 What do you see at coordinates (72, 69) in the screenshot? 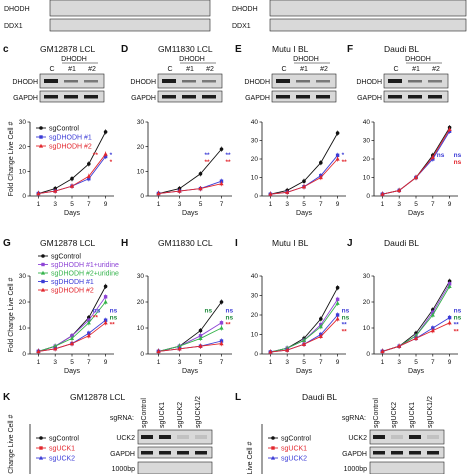
I see `lane-label-c-1: #1` at bounding box center [72, 69].